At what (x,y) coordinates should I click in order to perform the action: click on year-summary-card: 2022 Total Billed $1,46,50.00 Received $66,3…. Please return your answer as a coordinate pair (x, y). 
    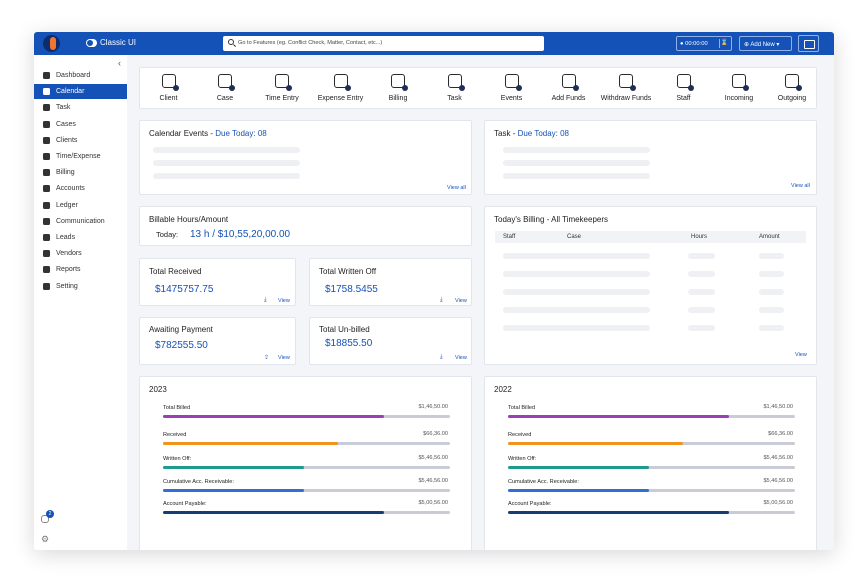
    Looking at the image, I should click on (650, 463).